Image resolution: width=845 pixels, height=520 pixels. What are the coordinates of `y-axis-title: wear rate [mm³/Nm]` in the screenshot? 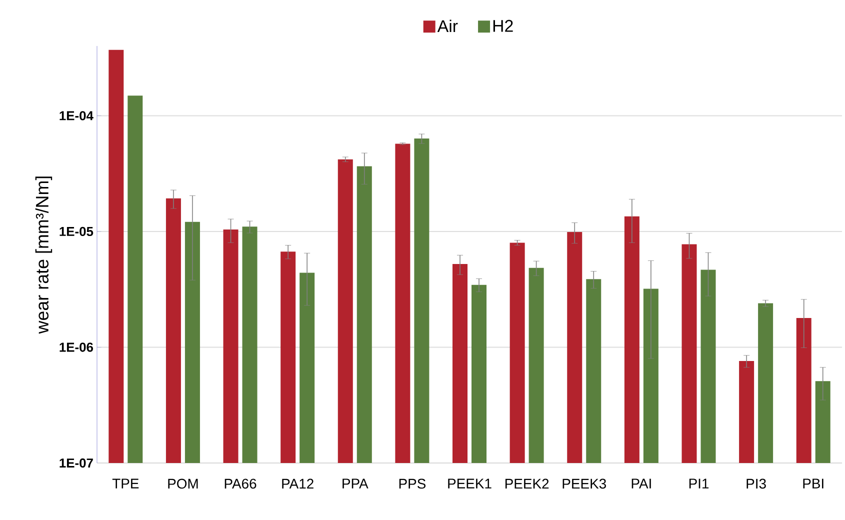 It's located at (43, 255).